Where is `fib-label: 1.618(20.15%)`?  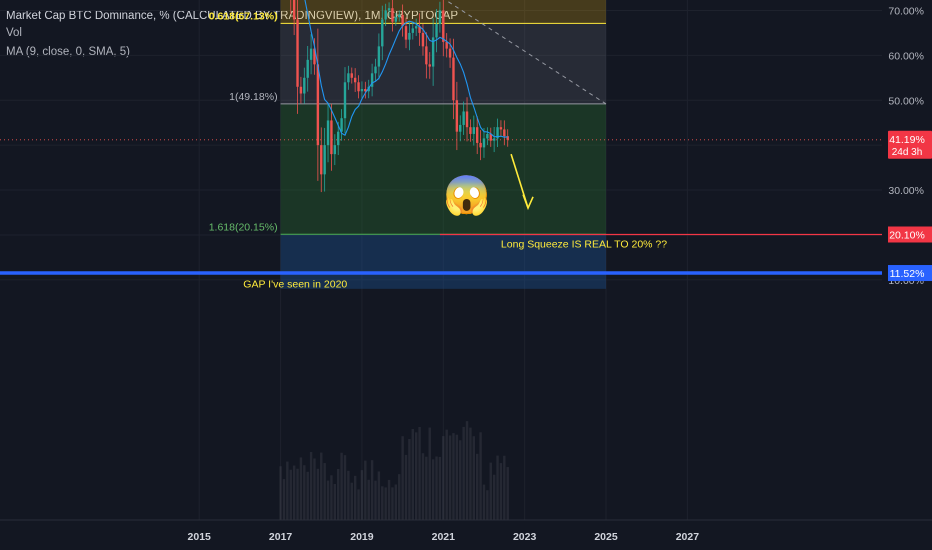
fib-label: 1.618(20.15%) is located at coordinates (243, 227).